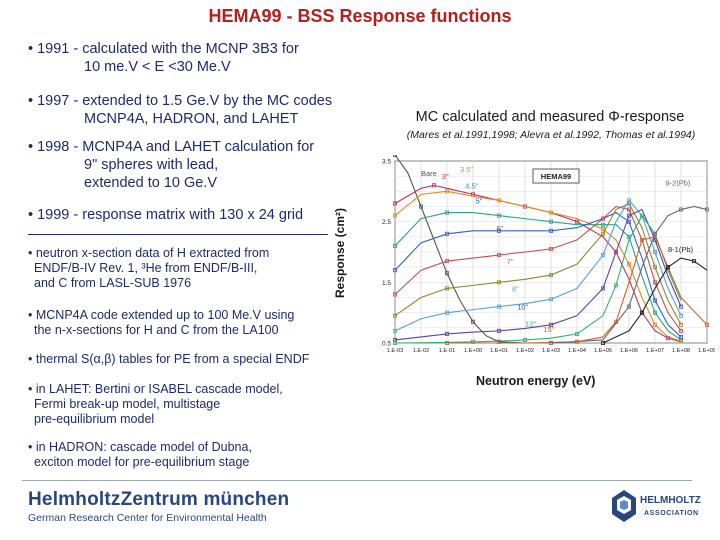 This screenshot has width=720, height=540. I want to click on helmholtz-association-logo: HELMHOLTZ ASSOCIATION, so click(660, 506).